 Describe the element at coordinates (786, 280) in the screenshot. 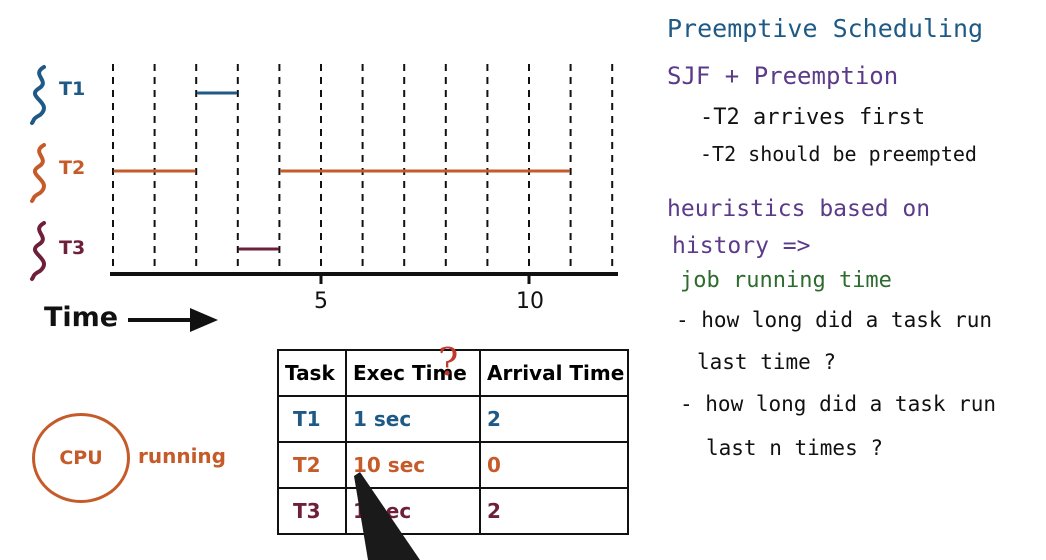

I see `notes-job-running: job running time` at that location.